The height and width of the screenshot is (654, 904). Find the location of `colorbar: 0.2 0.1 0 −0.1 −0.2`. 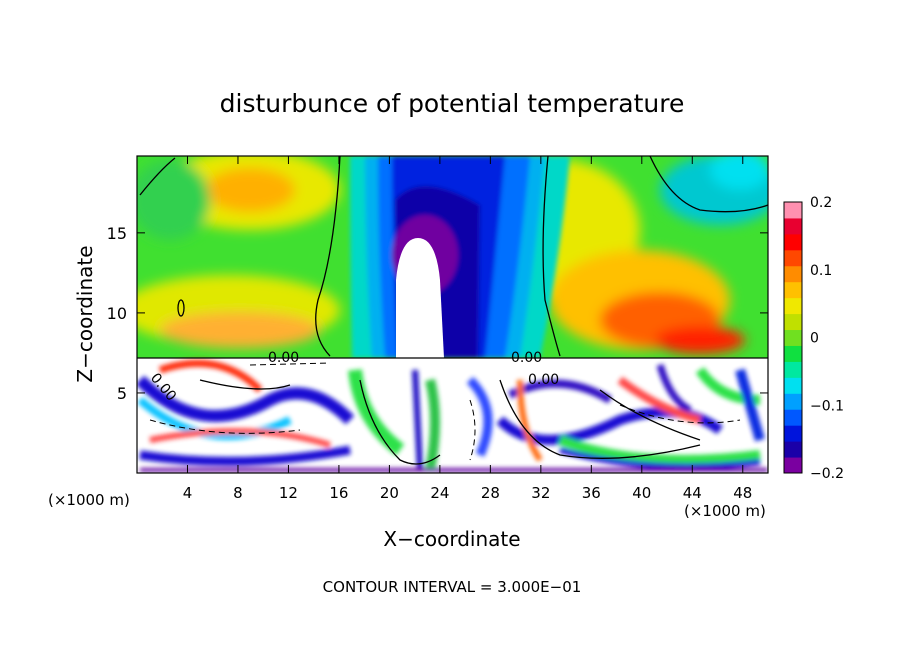

colorbar: 0.2 0.1 0 −0.1 −0.2 is located at coordinates (813, 338).